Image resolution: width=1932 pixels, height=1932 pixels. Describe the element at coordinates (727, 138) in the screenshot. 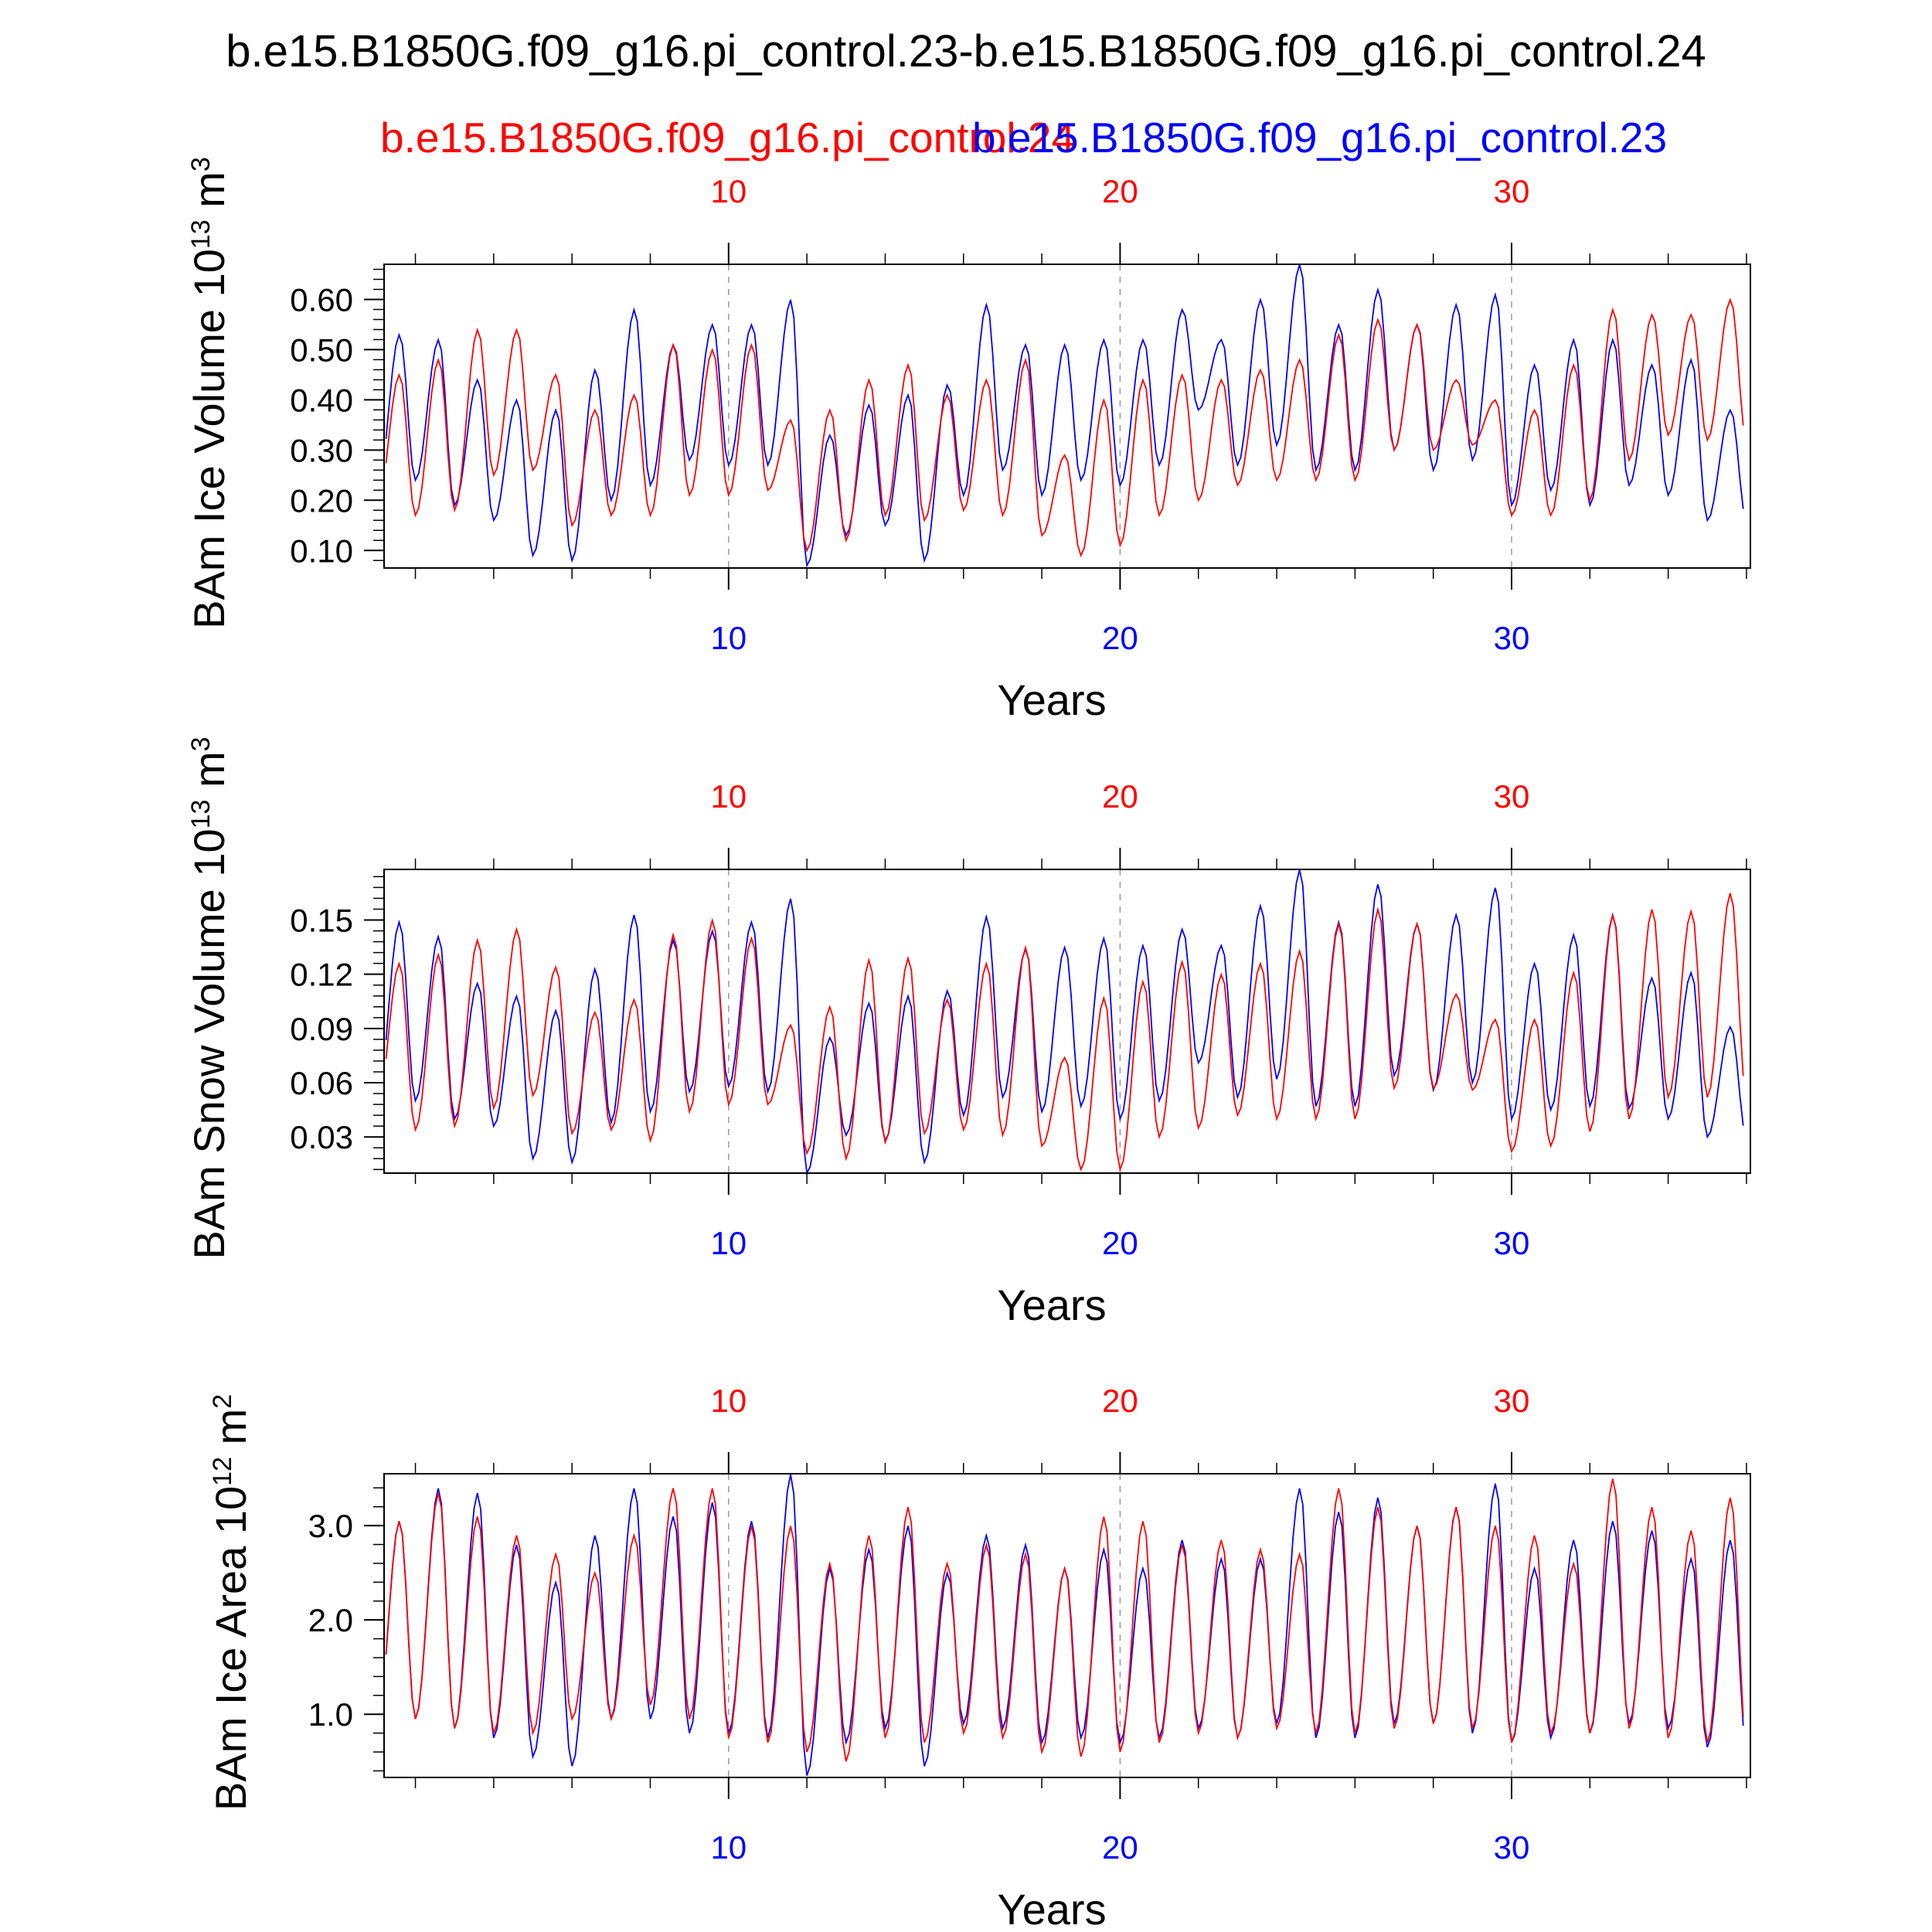

I see `legend-label-pi-control-24: b.e15.B1850G.f09_g16.pi_control.24` at that location.